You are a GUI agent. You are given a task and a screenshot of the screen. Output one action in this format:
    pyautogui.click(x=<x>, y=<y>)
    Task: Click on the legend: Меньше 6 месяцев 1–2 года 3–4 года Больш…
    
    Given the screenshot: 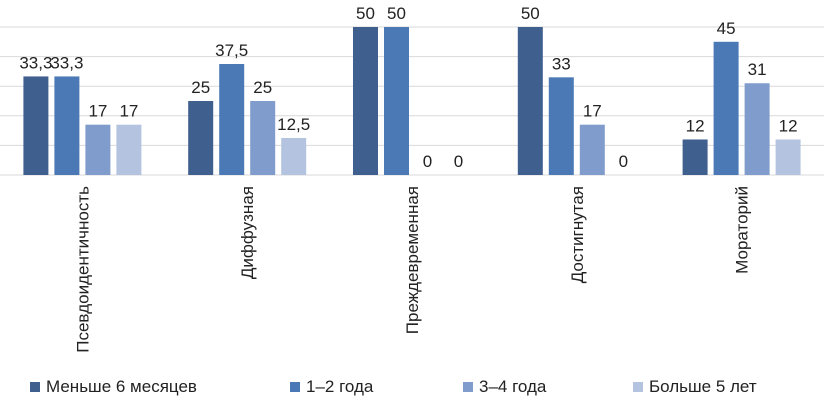 What is the action you would take?
    pyautogui.click(x=412, y=387)
    